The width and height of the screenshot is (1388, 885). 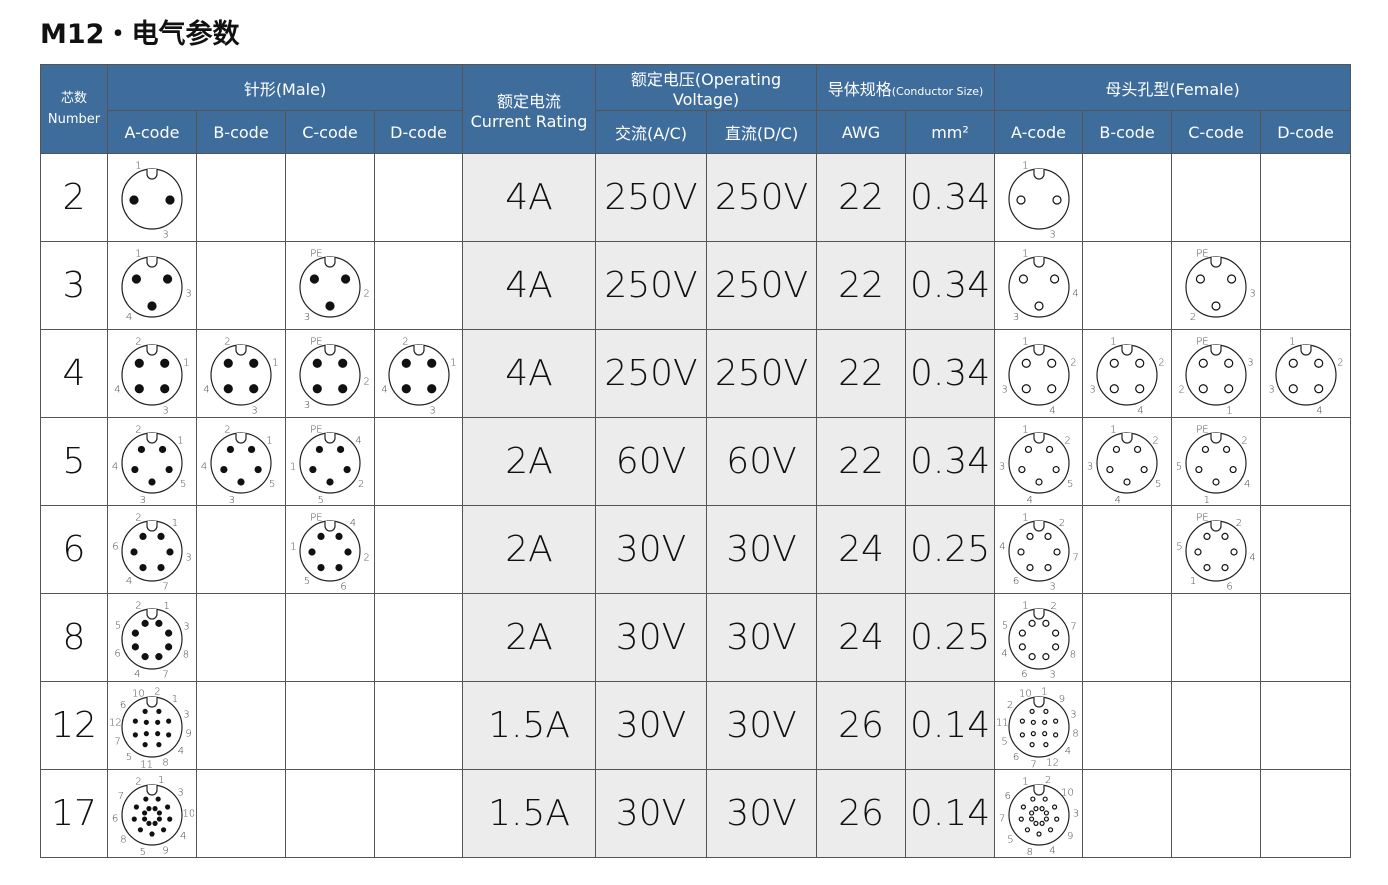 What do you see at coordinates (330, 461) in the screenshot?
I see `male-cell: PE 4 2 5 1` at bounding box center [330, 461].